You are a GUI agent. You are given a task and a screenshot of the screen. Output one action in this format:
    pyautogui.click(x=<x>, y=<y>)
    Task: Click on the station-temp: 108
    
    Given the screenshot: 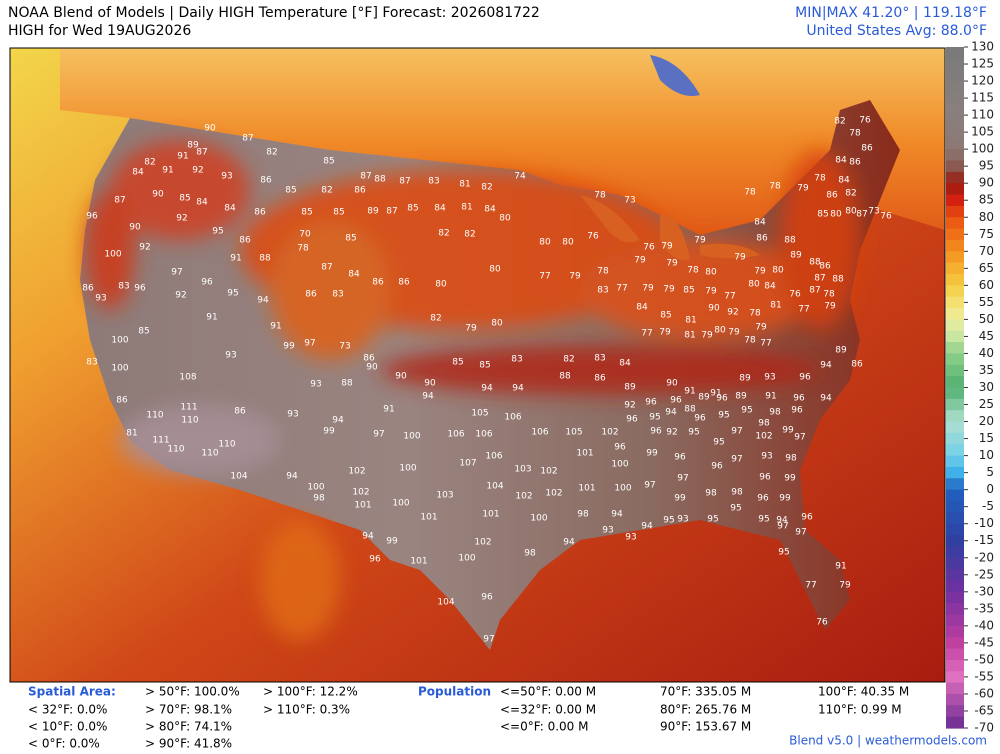 What is the action you would take?
    pyautogui.click(x=187, y=378)
    